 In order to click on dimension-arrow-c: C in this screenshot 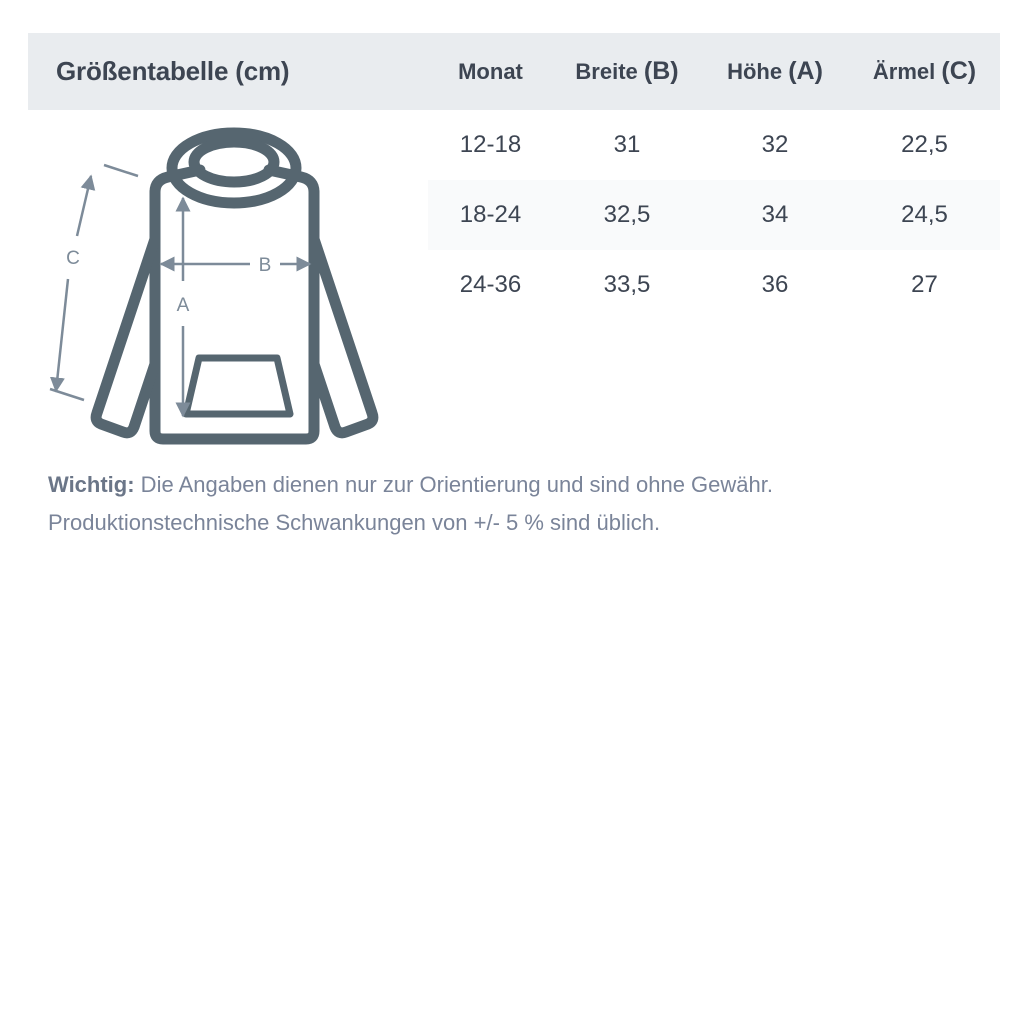, I will do `click(94, 282)`.